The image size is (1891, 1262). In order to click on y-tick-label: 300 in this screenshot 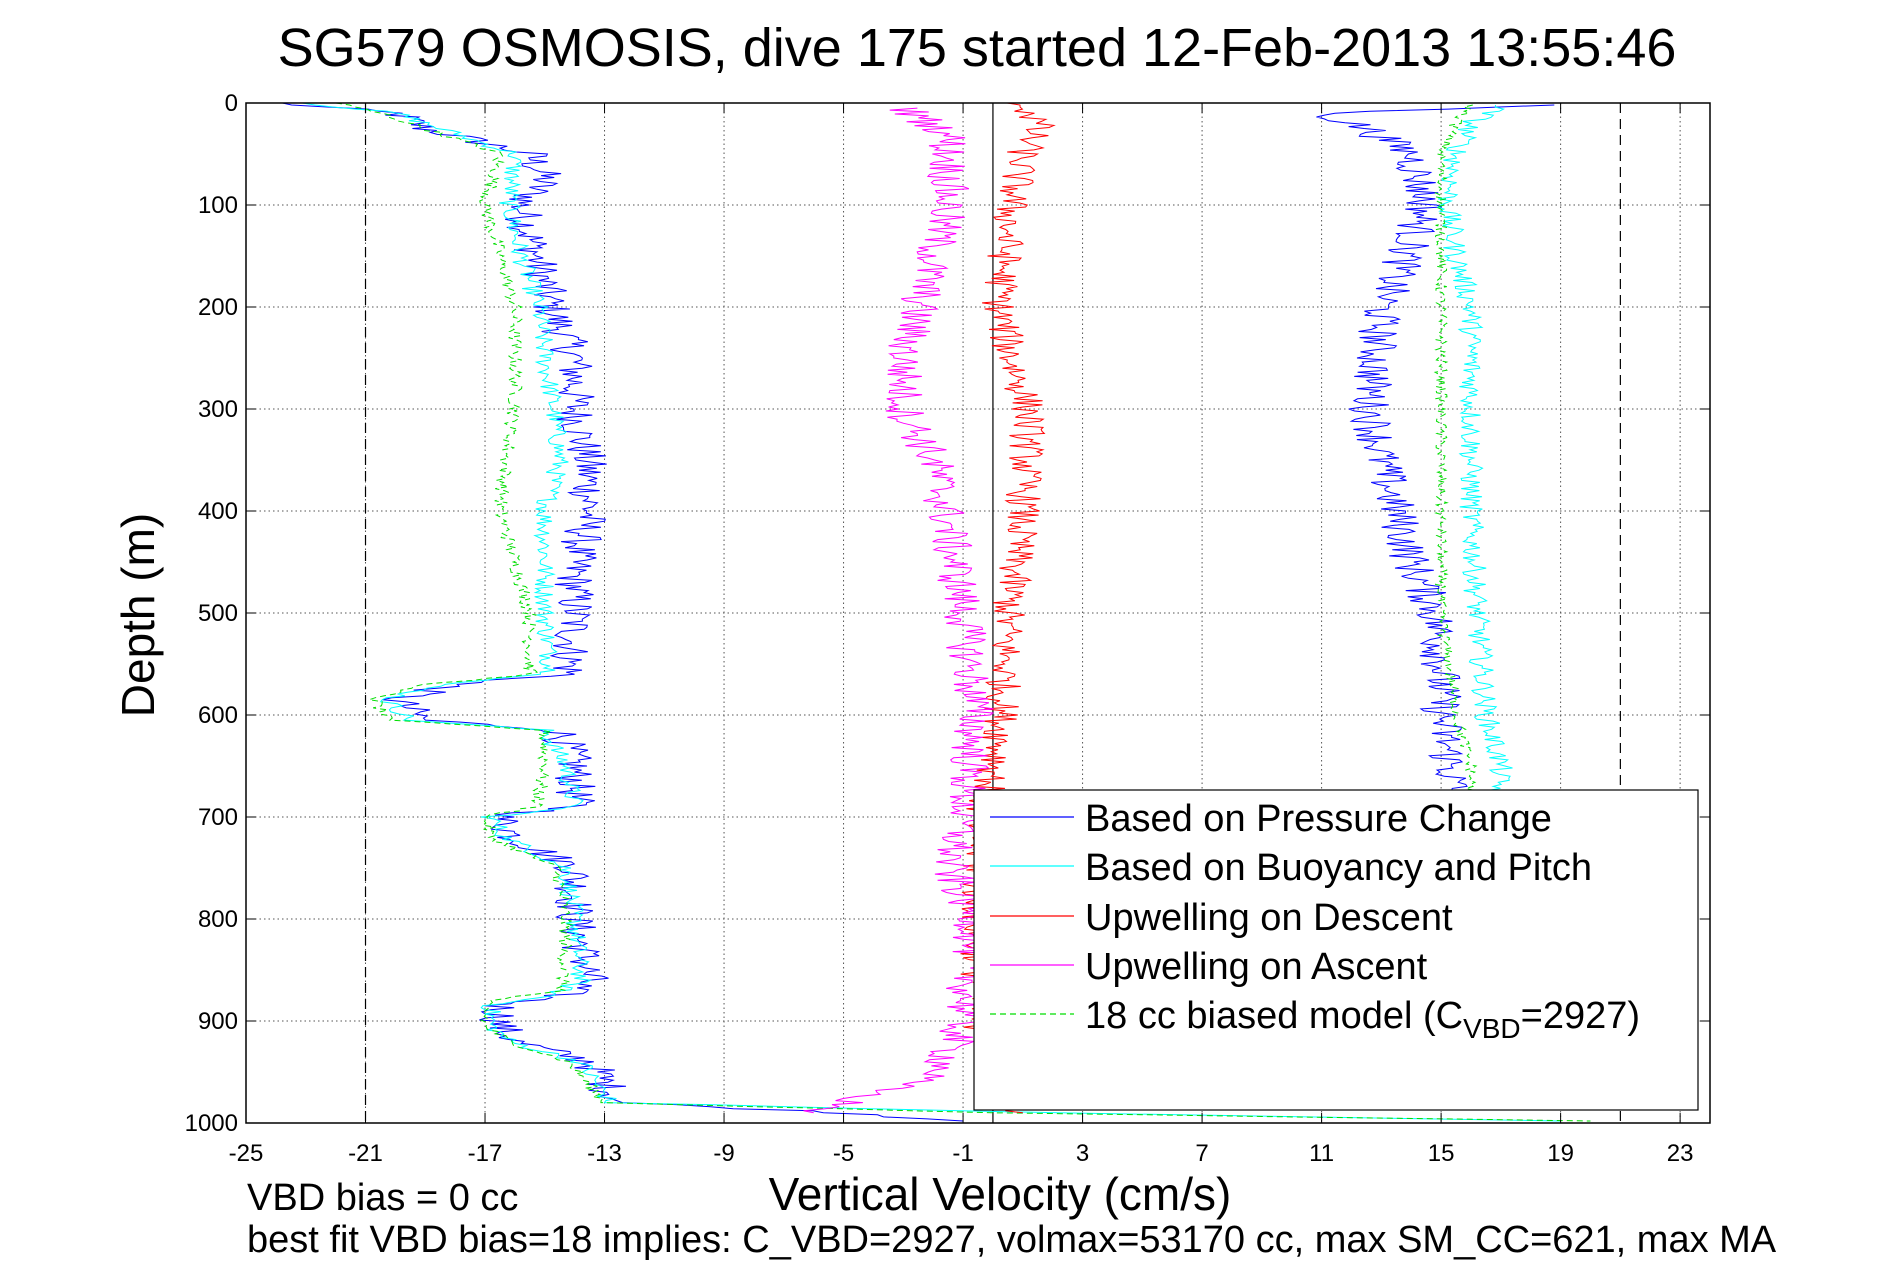, I will do `click(218, 409)`.